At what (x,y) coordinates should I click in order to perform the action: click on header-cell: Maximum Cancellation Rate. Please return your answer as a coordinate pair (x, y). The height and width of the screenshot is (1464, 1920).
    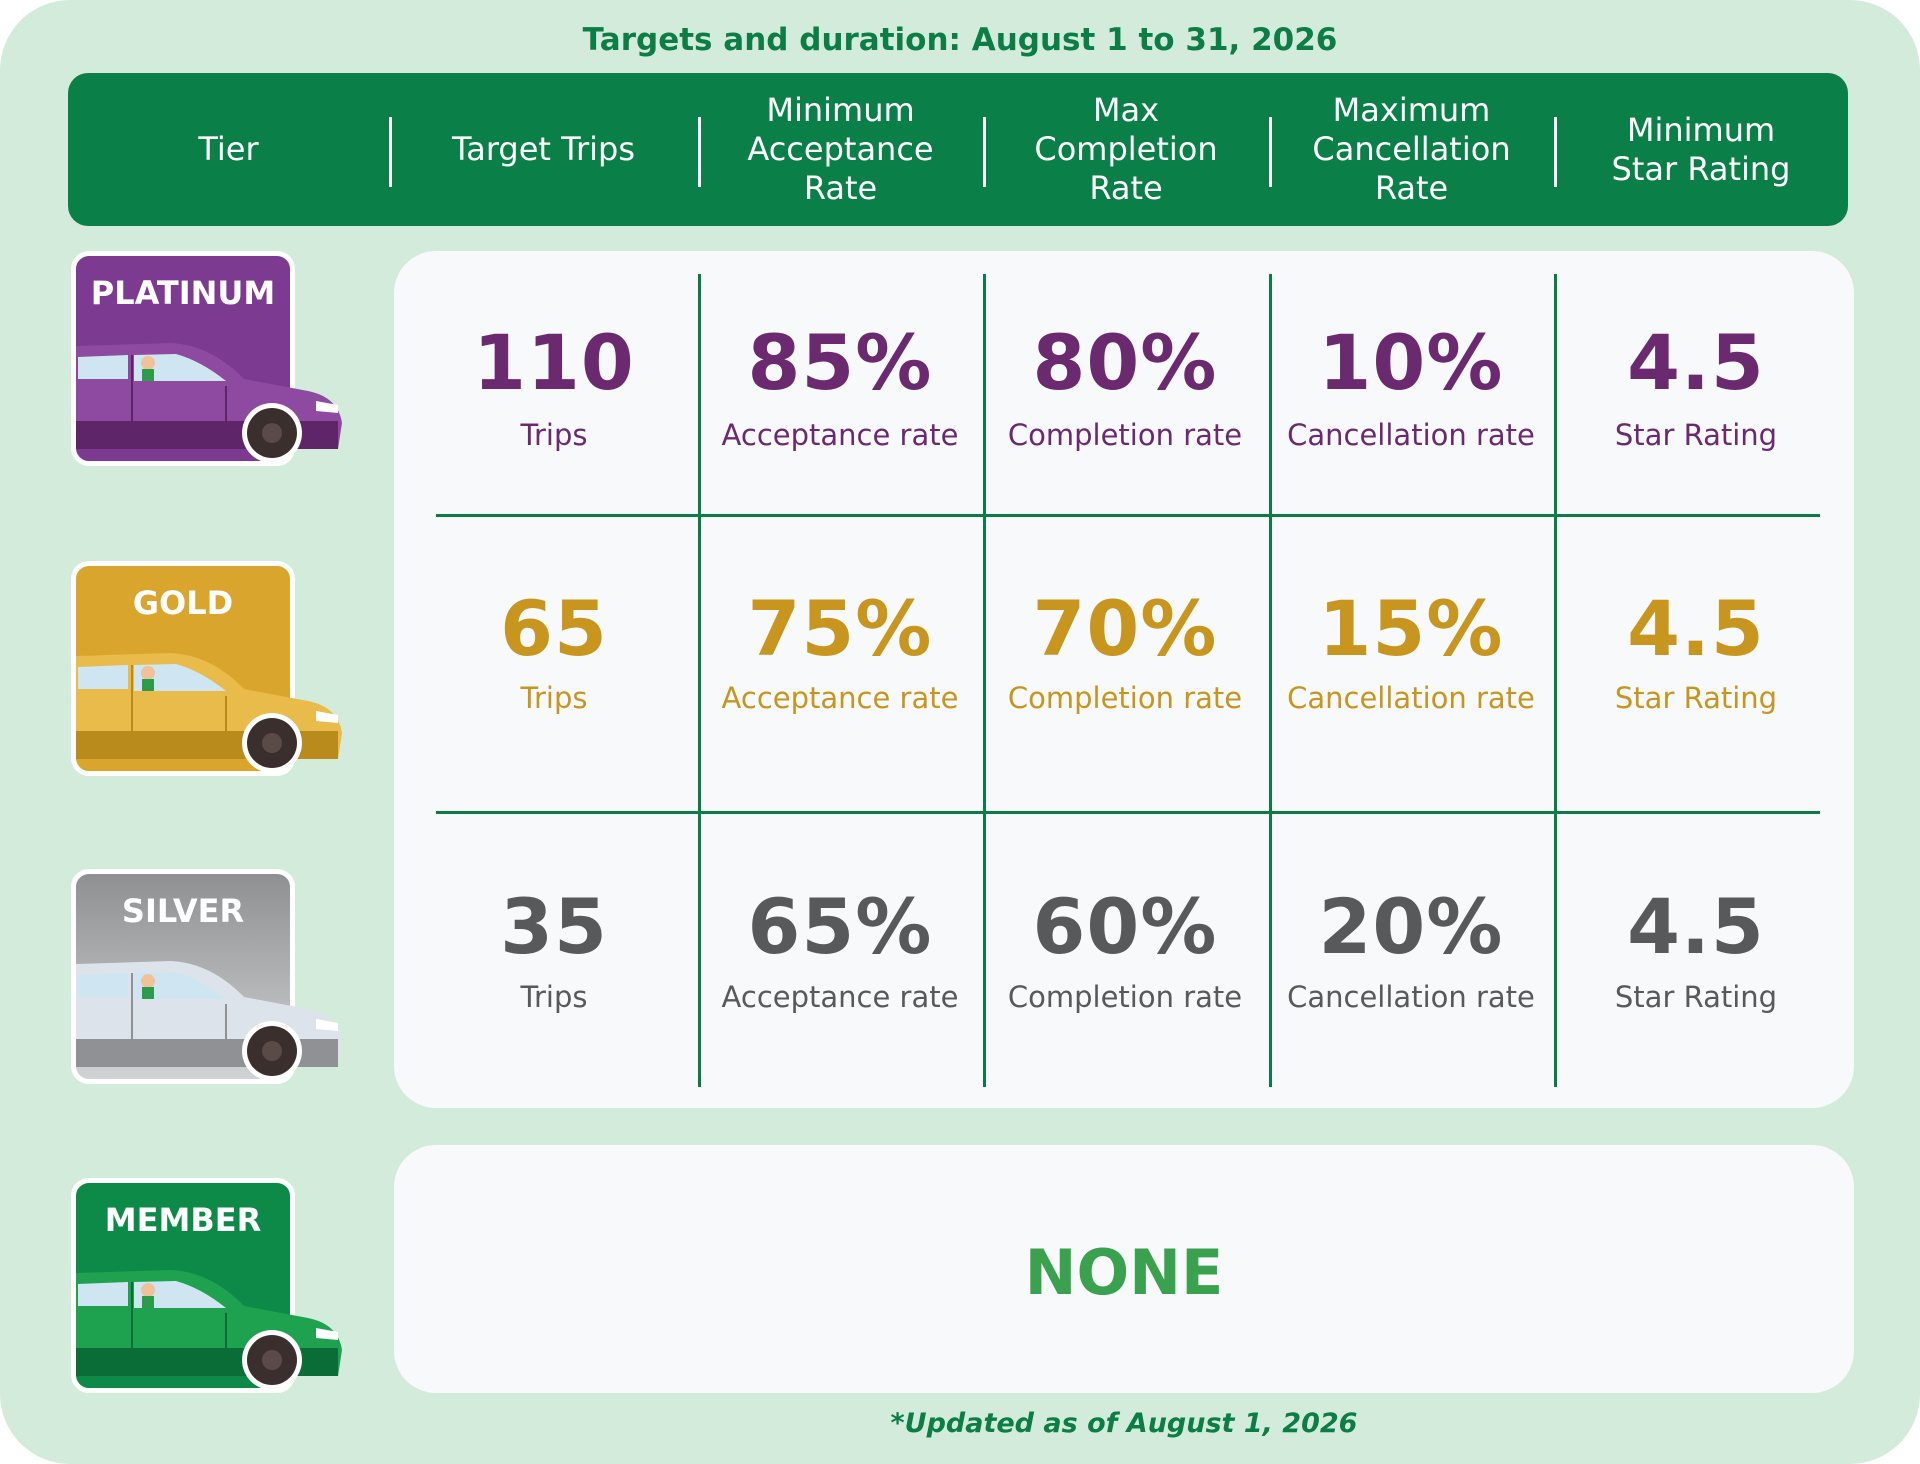
    Looking at the image, I should click on (1411, 149).